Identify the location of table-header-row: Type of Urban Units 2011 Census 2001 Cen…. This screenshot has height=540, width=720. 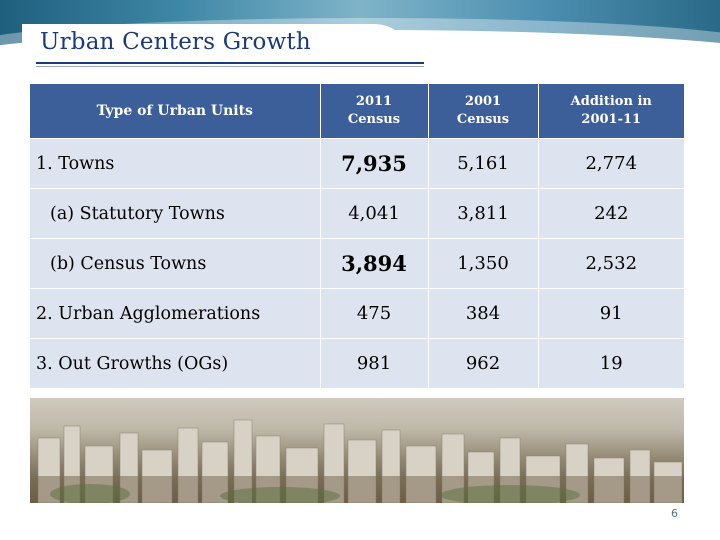
(357, 111).